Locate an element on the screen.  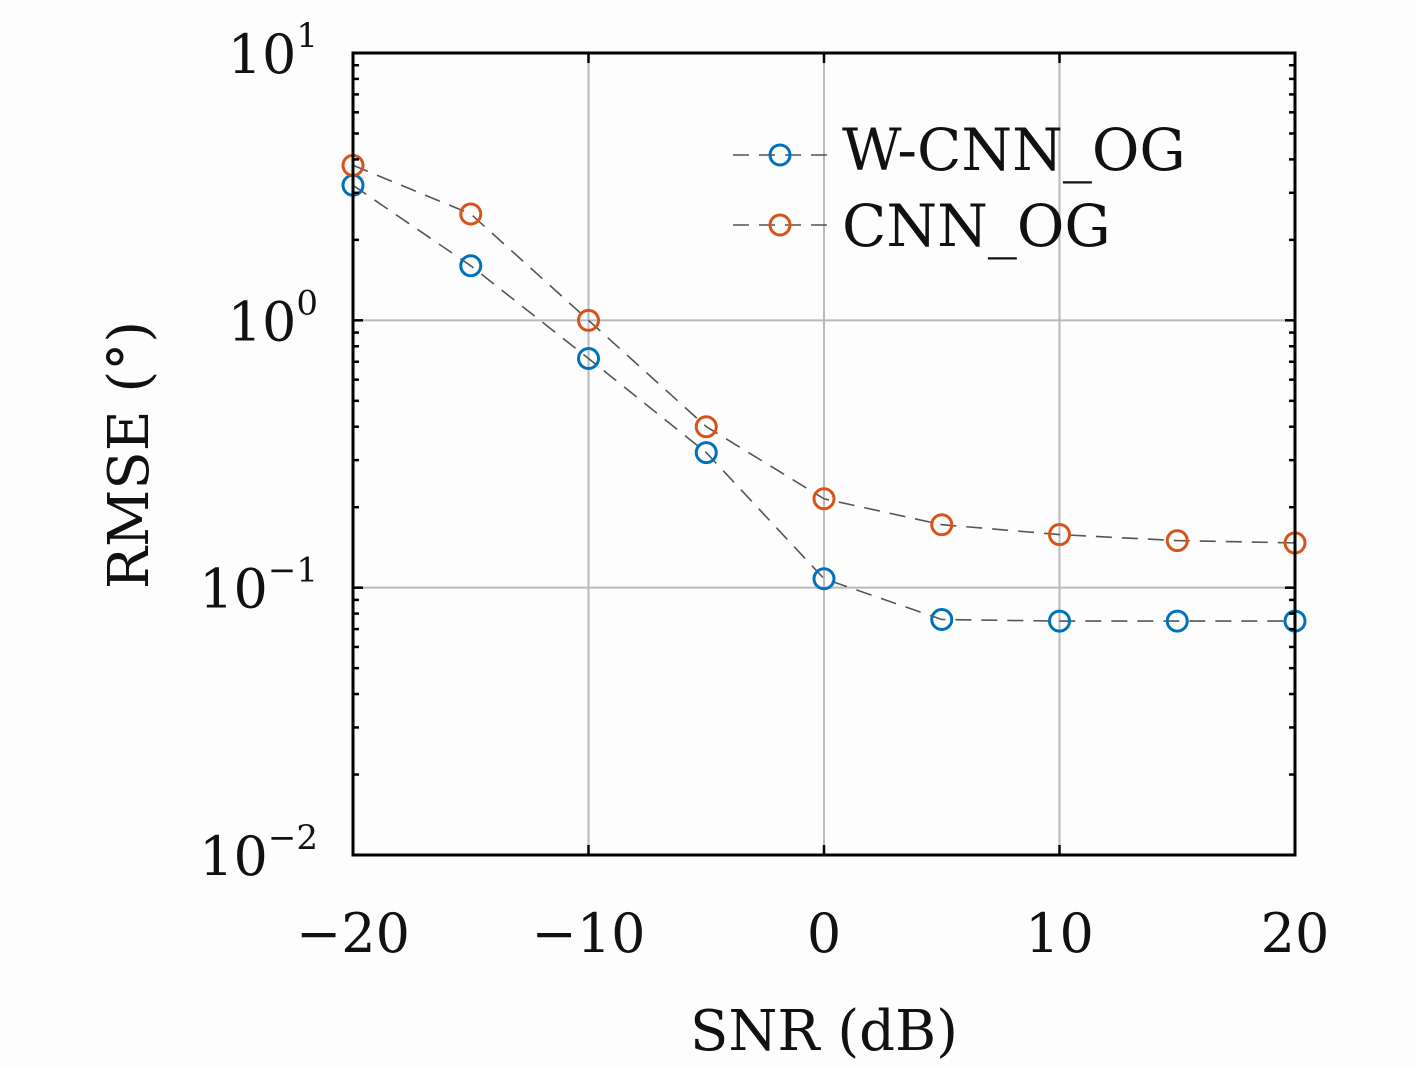
y-tick-exponent: −1 is located at coordinates (293, 571).